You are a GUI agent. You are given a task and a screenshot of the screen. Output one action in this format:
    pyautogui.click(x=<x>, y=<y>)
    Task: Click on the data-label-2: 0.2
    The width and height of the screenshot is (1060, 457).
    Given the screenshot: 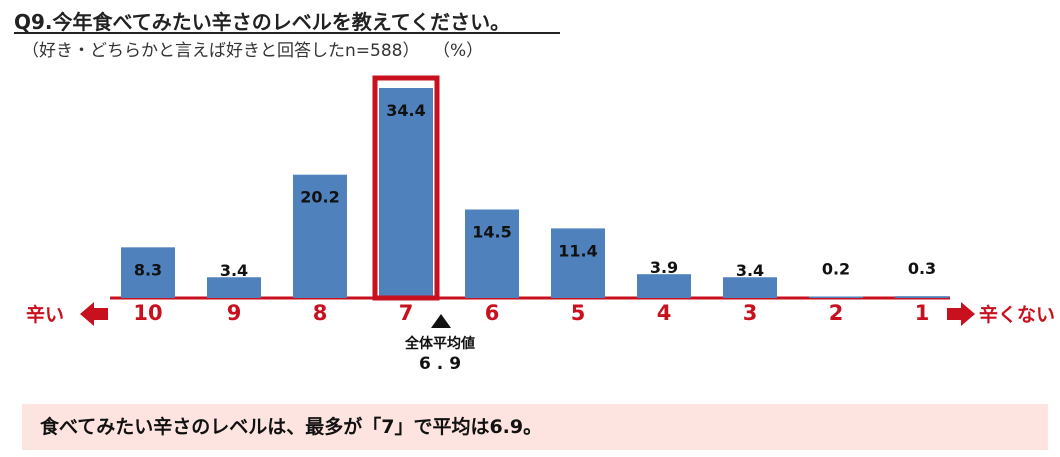 What is the action you would take?
    pyautogui.click(x=836, y=269)
    